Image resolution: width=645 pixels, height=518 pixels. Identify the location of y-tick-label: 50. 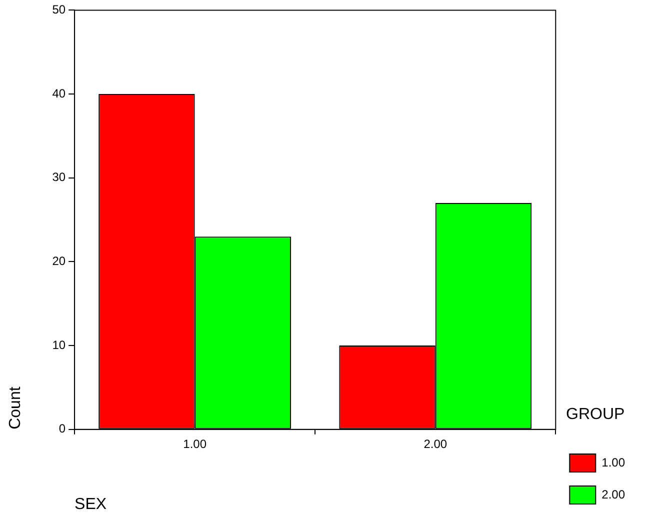
(59, 9).